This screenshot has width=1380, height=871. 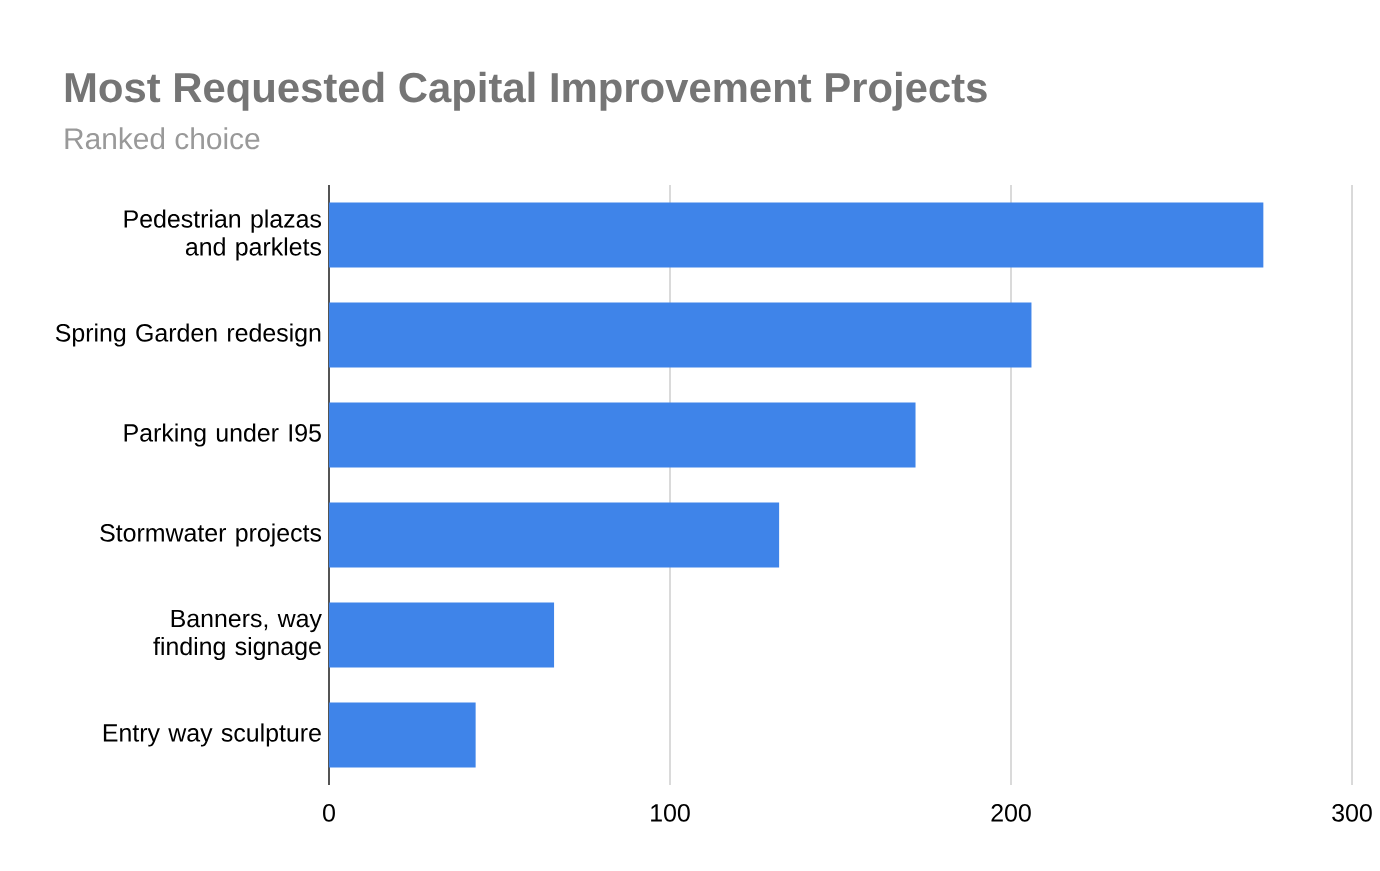 I want to click on chart-subtitle: Ranked choice, so click(x=162, y=138).